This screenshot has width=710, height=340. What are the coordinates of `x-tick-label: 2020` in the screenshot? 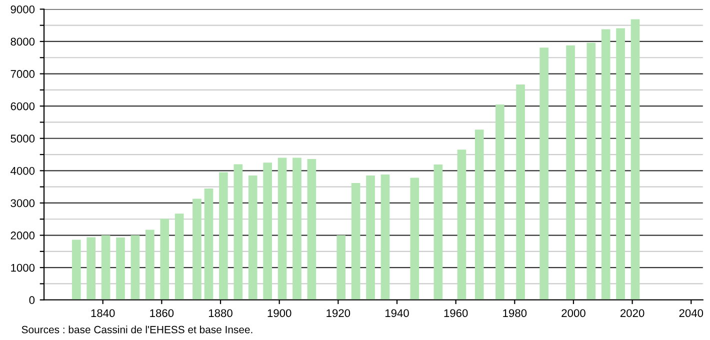 It's located at (632, 313).